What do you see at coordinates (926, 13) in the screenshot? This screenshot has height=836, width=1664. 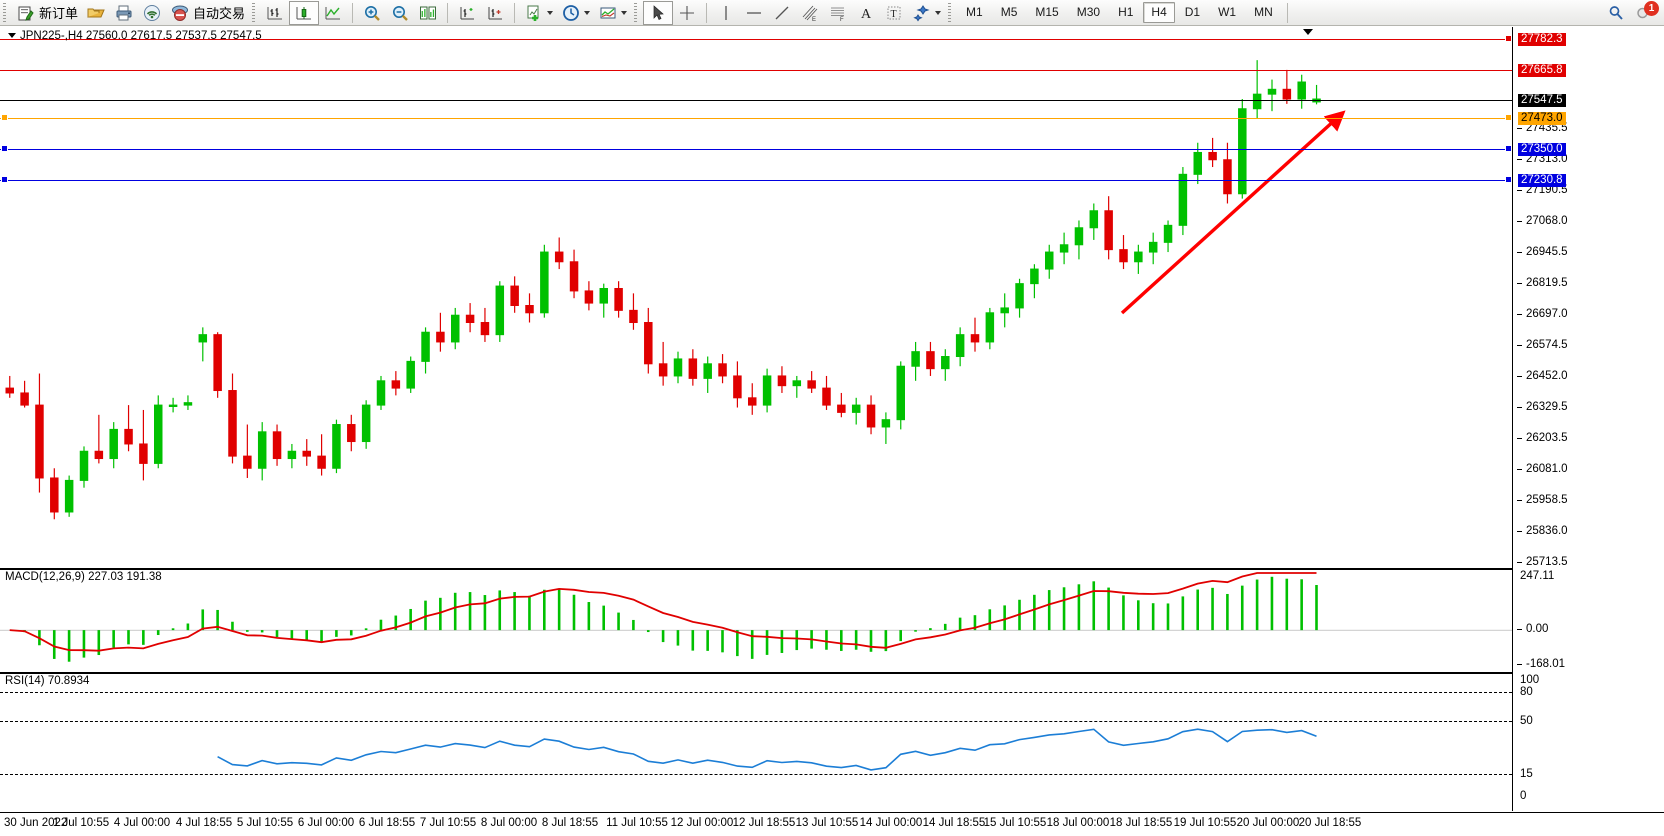 I see `objects-button` at bounding box center [926, 13].